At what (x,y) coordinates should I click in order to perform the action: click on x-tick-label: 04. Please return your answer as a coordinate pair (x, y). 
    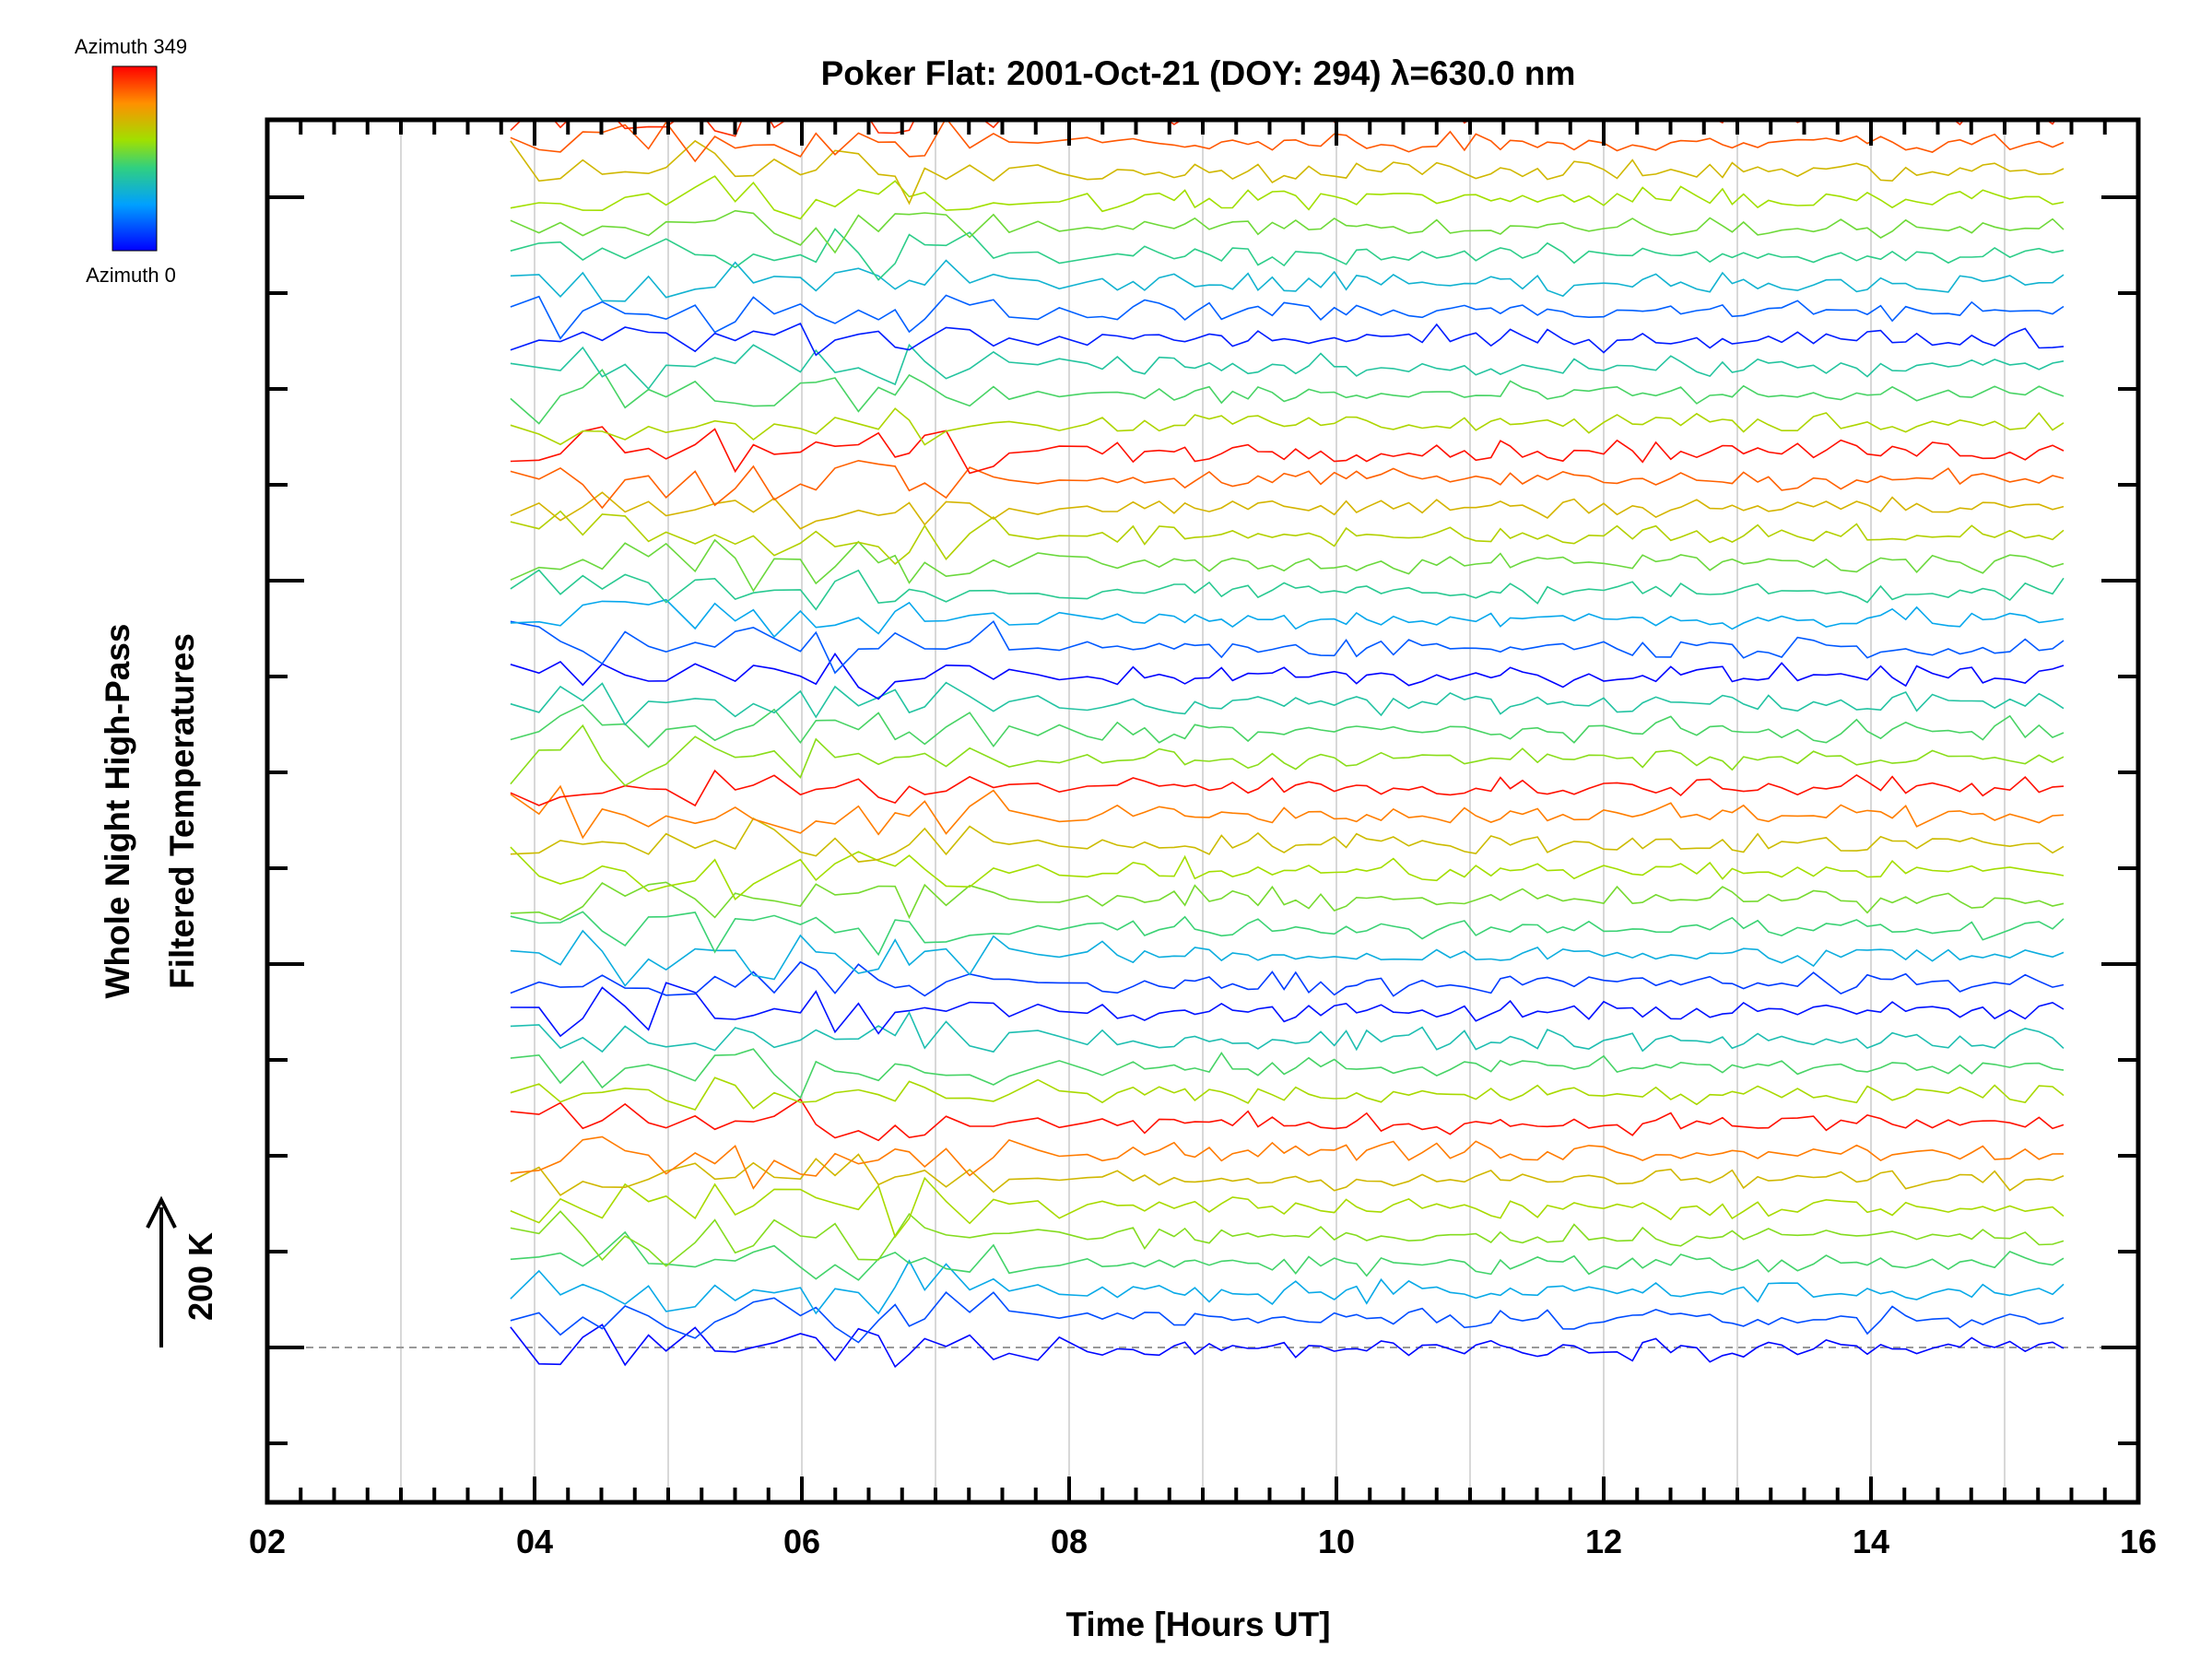
    Looking at the image, I should click on (534, 1541).